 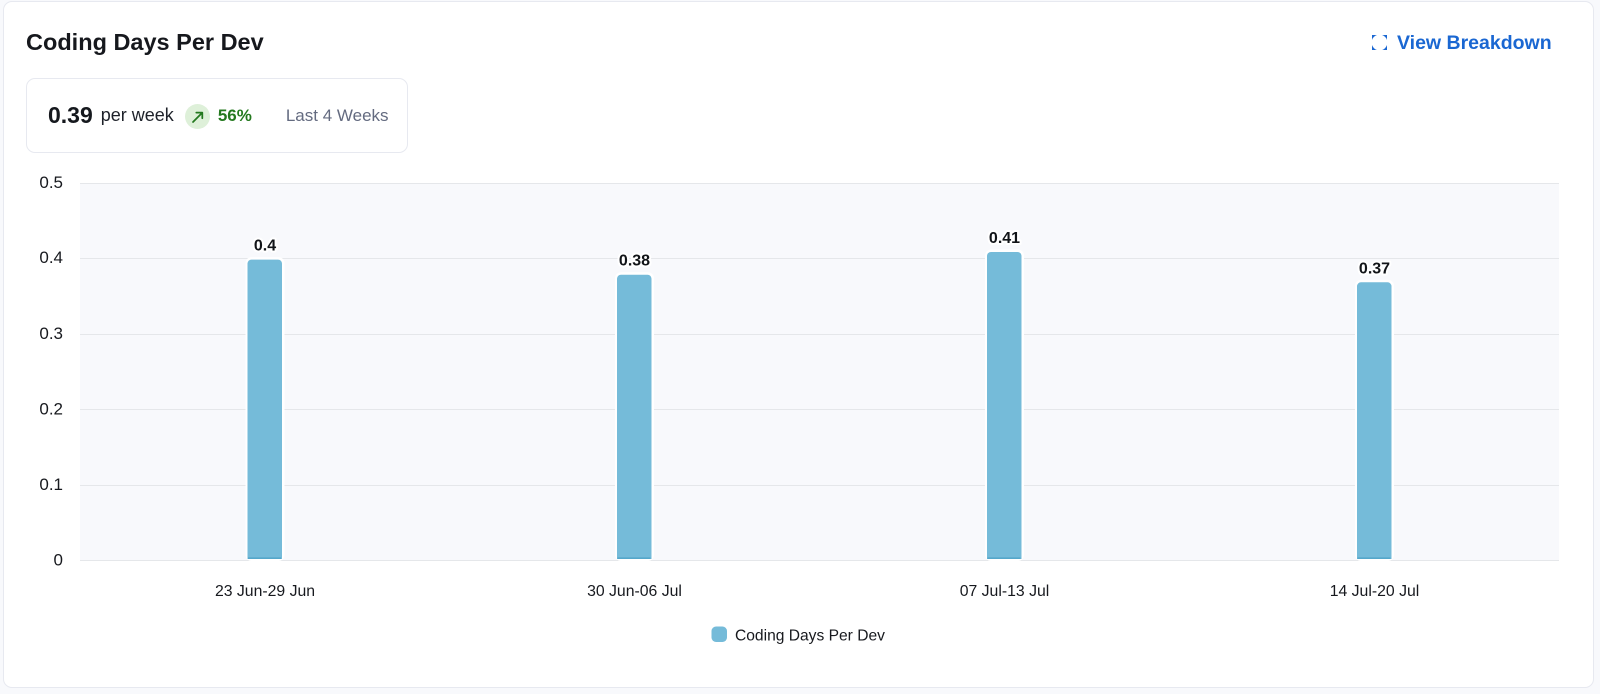 What do you see at coordinates (634, 591) in the screenshot?
I see `svg-text: 30 Jun-06 Jul` at bounding box center [634, 591].